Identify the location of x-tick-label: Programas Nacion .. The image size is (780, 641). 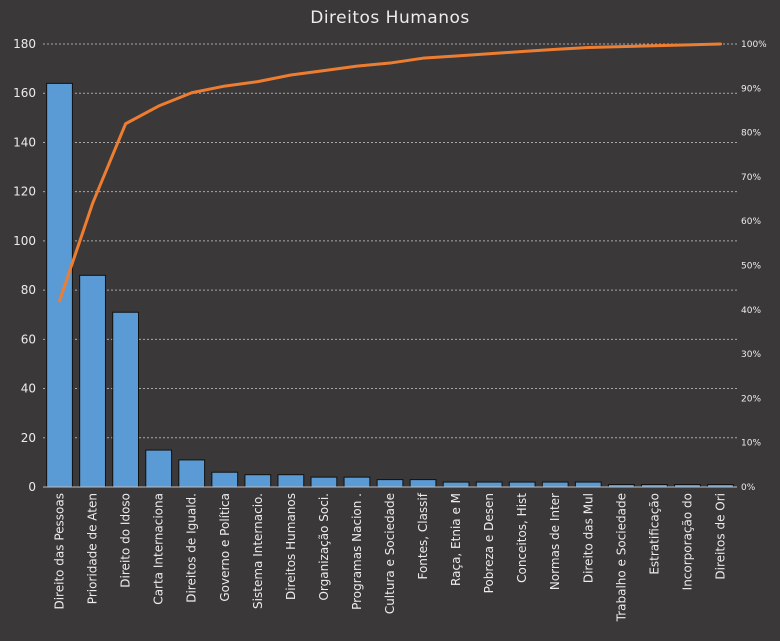
(357, 551).